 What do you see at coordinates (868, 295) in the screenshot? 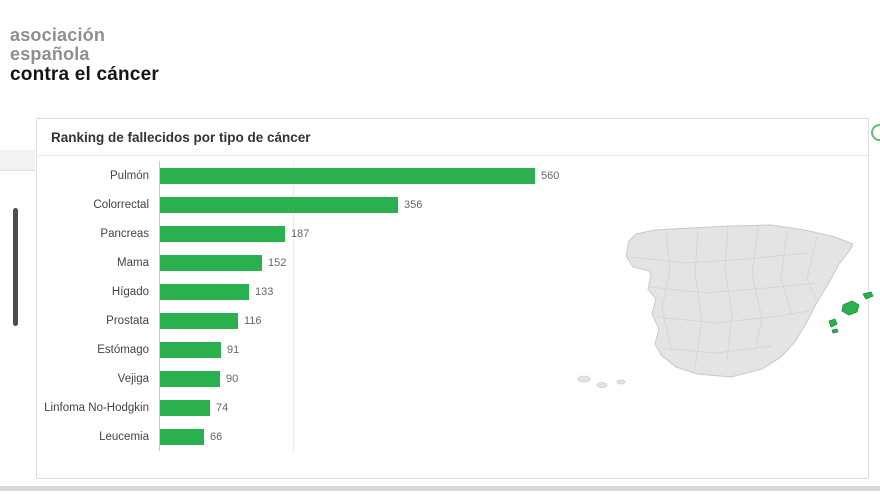
I see `map-region-menorca` at bounding box center [868, 295].